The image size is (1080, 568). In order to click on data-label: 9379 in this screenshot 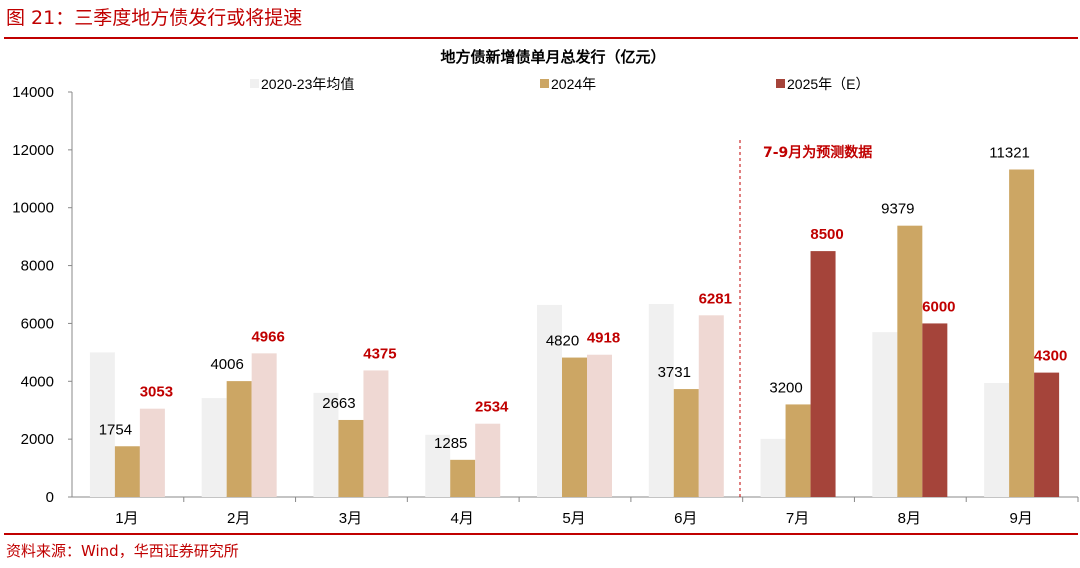, I will do `click(897, 209)`.